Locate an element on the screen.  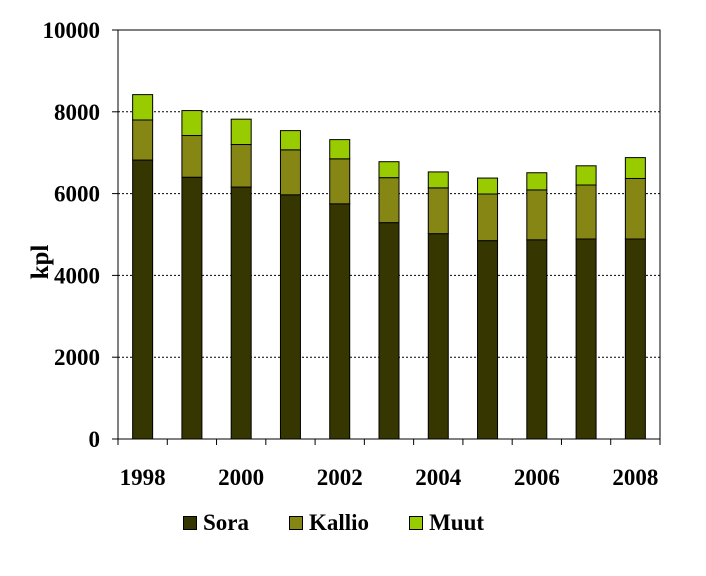
x-tick-label: 2002 is located at coordinates (340, 477).